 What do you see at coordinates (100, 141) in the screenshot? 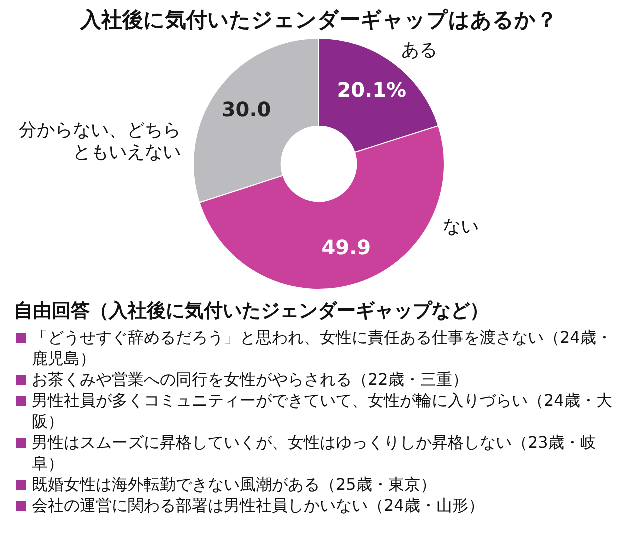
I see `slice-label: 分からない、どちらともいえない` at bounding box center [100, 141].